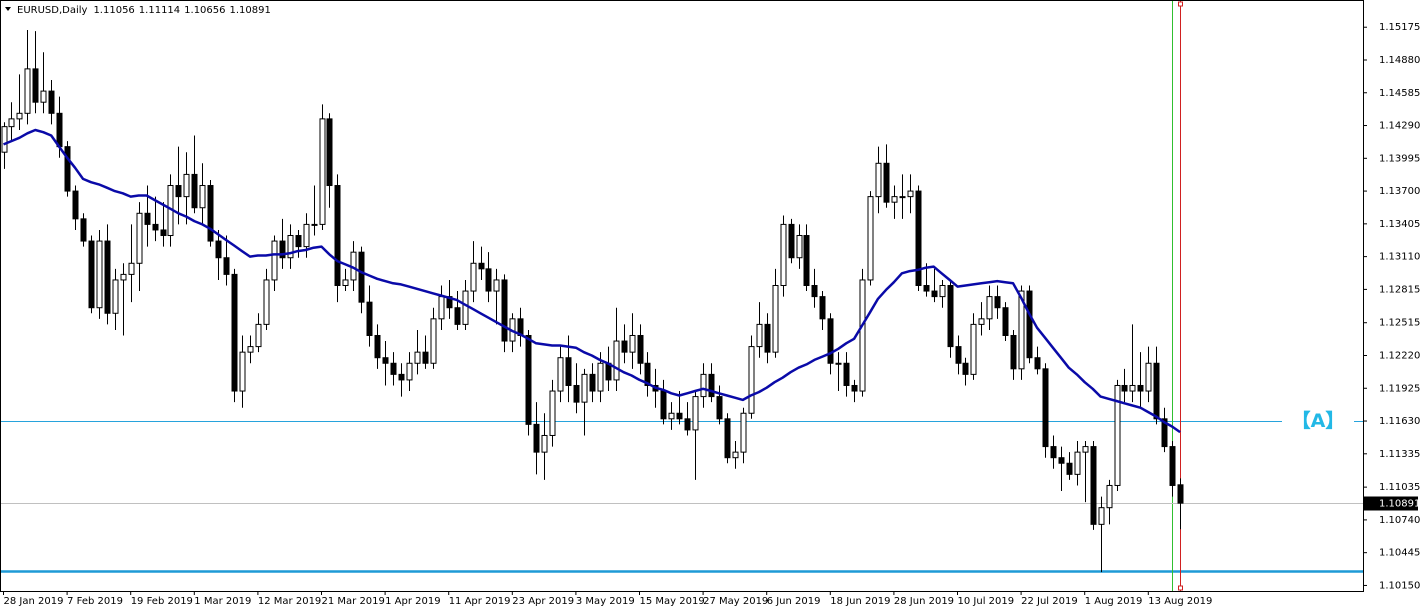 Image resolution: width=1420 pixels, height=611 pixels. What do you see at coordinates (113, 10) in the screenshot?
I see `header-open: 1.11056` at bounding box center [113, 10].